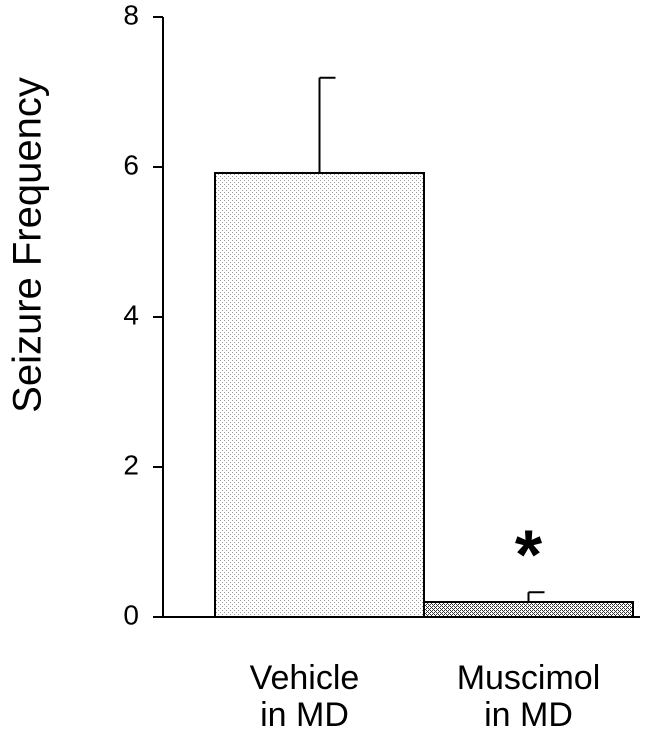  I want to click on annotation: *, so click(529, 554).